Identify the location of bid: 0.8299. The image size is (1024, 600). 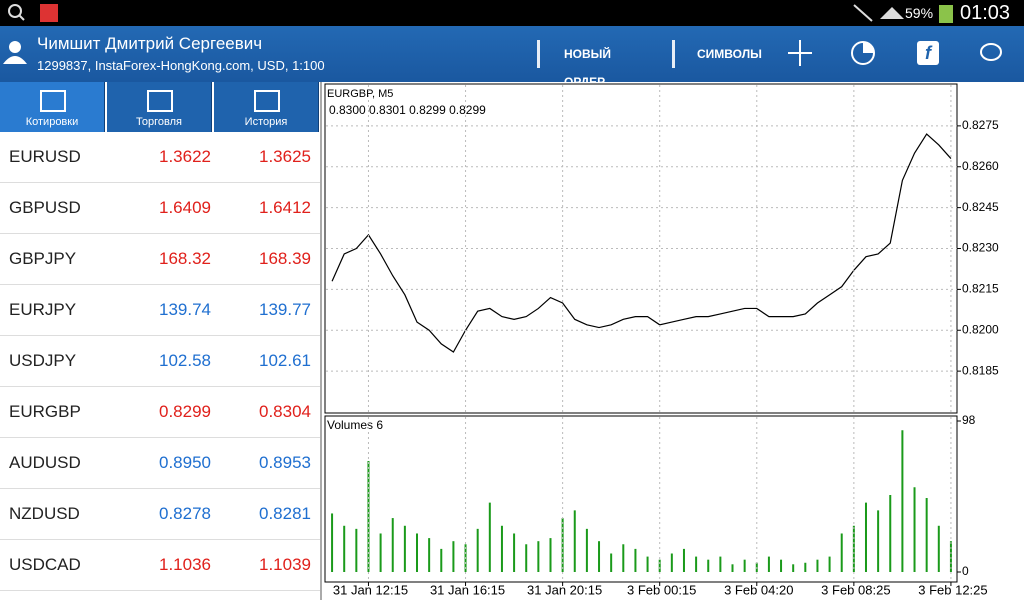
(185, 411).